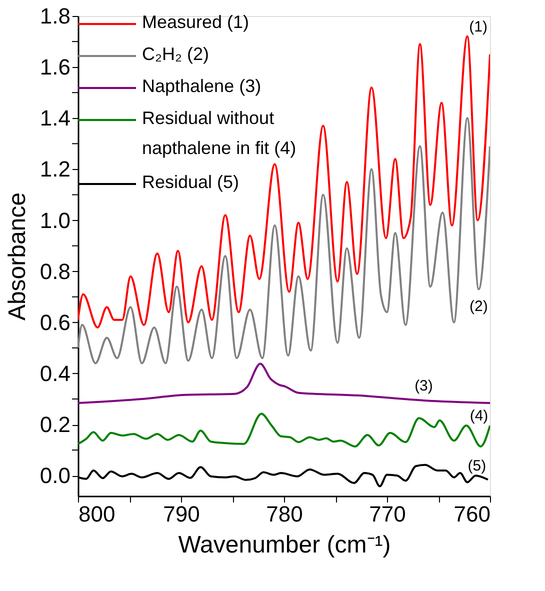 The height and width of the screenshot is (591, 545). What do you see at coordinates (202, 86) in the screenshot?
I see `legend-label: Napthalene (3)` at bounding box center [202, 86].